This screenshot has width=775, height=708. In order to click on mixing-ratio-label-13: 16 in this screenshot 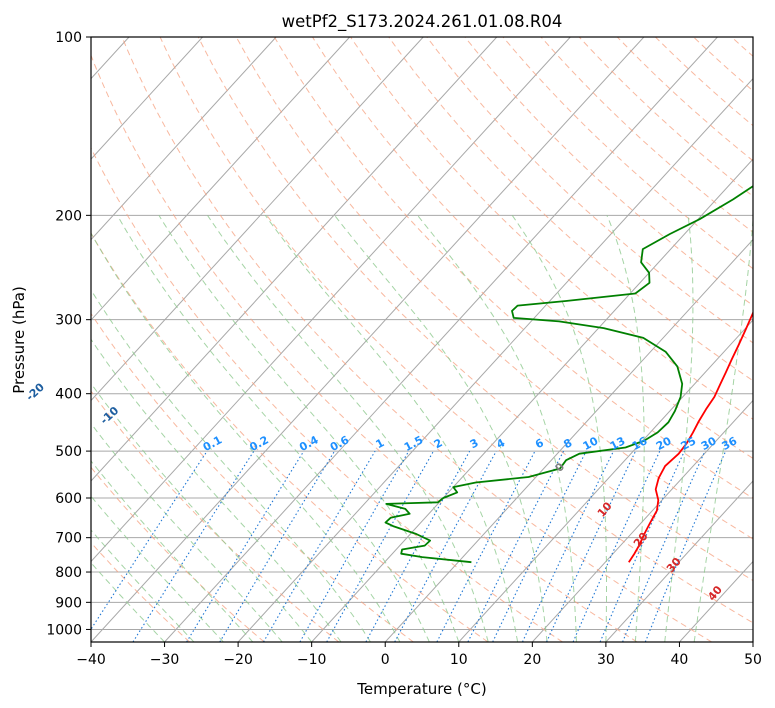, I will do `click(640, 443)`.